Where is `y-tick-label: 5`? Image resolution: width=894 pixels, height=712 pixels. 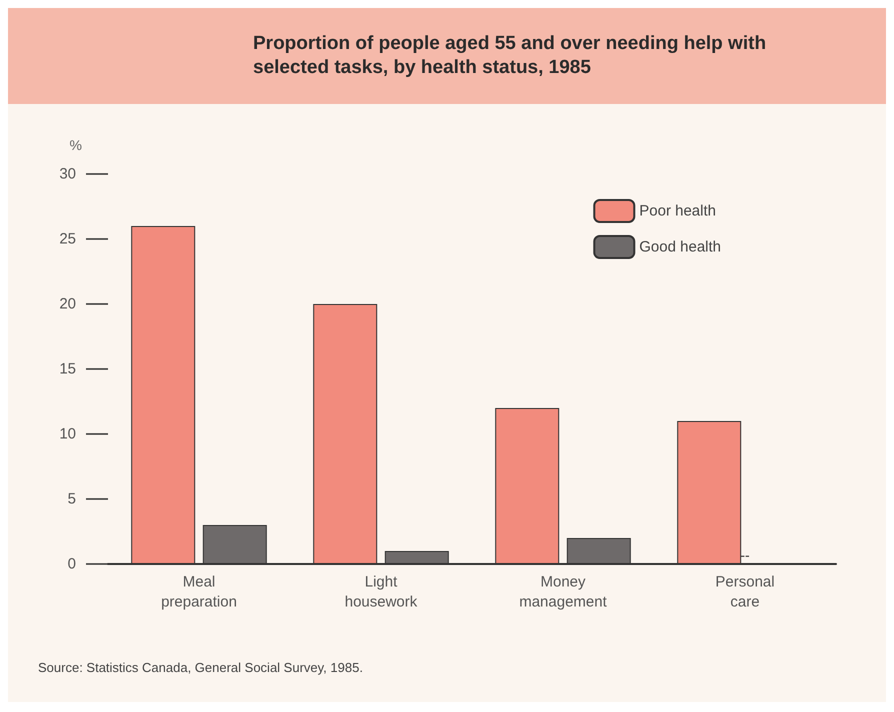
y-tick-label: 5 is located at coordinates (72, 499).